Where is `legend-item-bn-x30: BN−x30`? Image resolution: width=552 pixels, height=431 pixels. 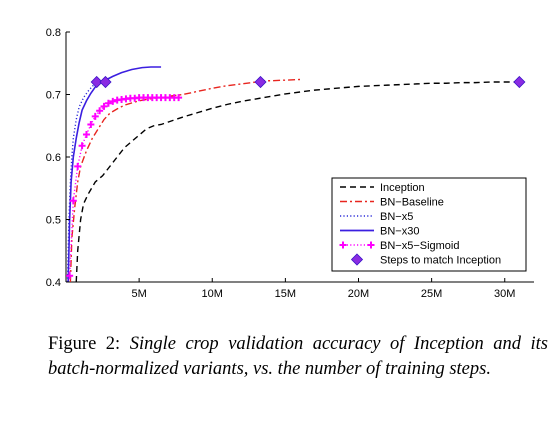
legend-item-bn-x30: BN−x30 is located at coordinates (379, 232).